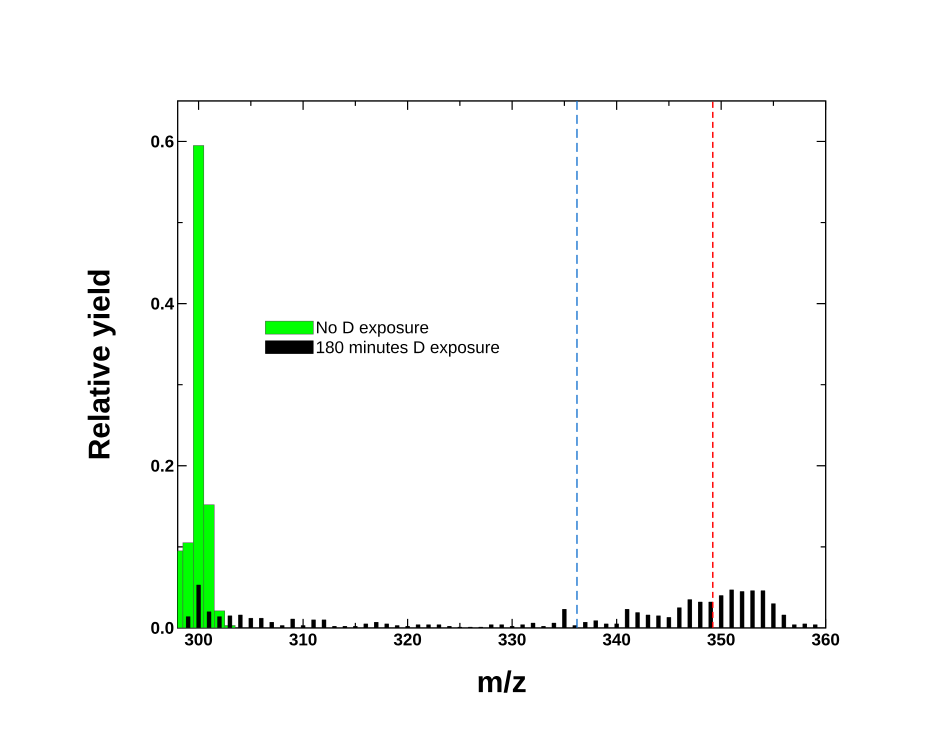  What do you see at coordinates (162, 304) in the screenshot?
I see `y-tick-label: 0.4` at bounding box center [162, 304].